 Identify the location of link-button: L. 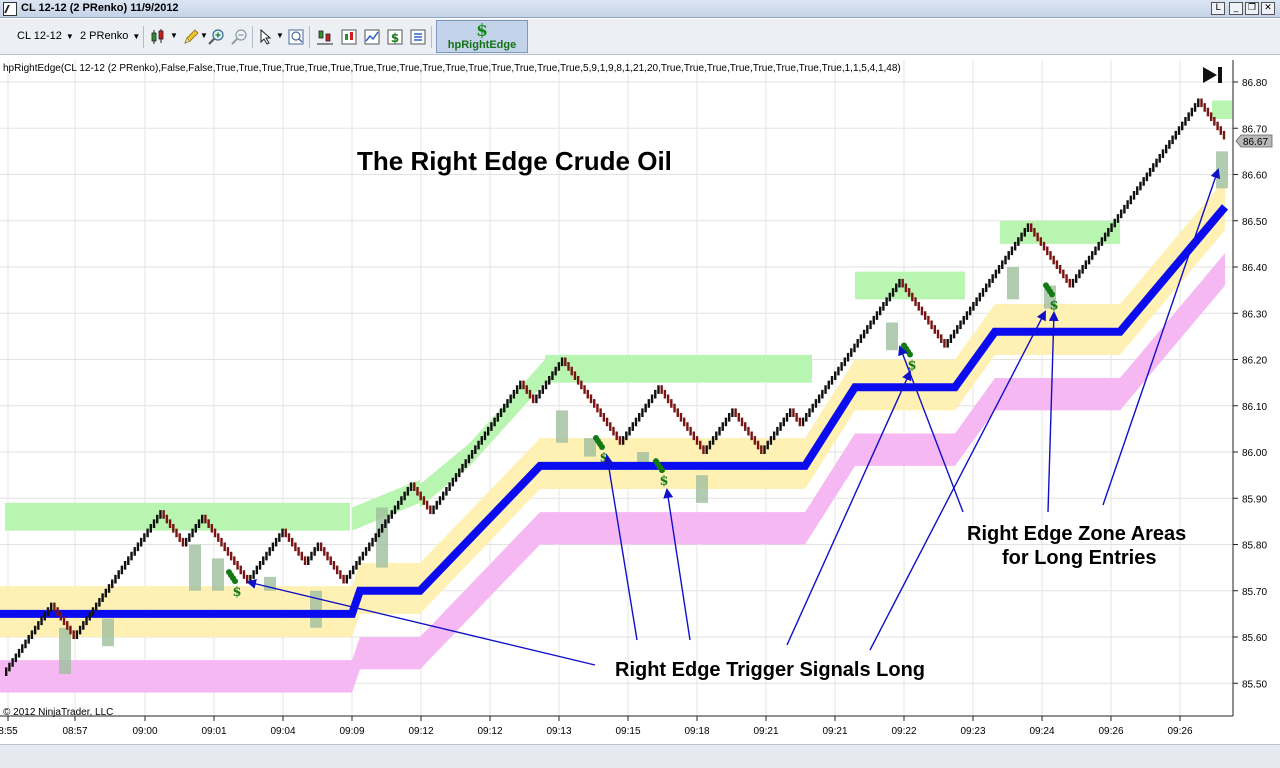
(1218, 8).